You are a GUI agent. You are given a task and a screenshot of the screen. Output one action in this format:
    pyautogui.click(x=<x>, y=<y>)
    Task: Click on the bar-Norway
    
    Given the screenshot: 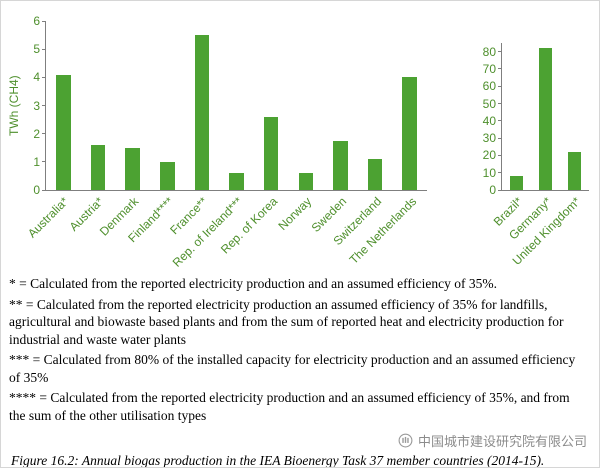 What is the action you would take?
    pyautogui.click(x=306, y=181)
    